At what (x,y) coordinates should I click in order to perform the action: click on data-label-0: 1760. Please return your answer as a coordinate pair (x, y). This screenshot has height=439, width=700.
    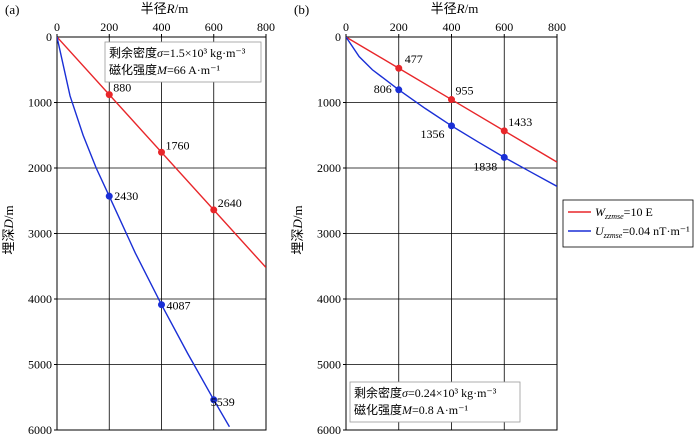
    Looking at the image, I should click on (178, 145).